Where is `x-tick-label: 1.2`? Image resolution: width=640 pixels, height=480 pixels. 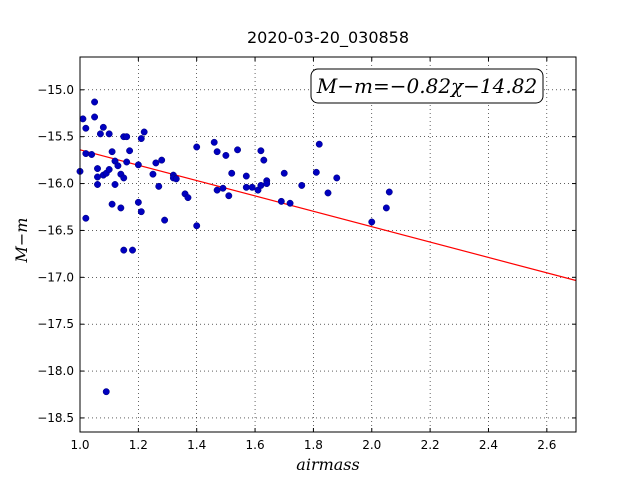 x-tick-label: 1.2 is located at coordinates (138, 445).